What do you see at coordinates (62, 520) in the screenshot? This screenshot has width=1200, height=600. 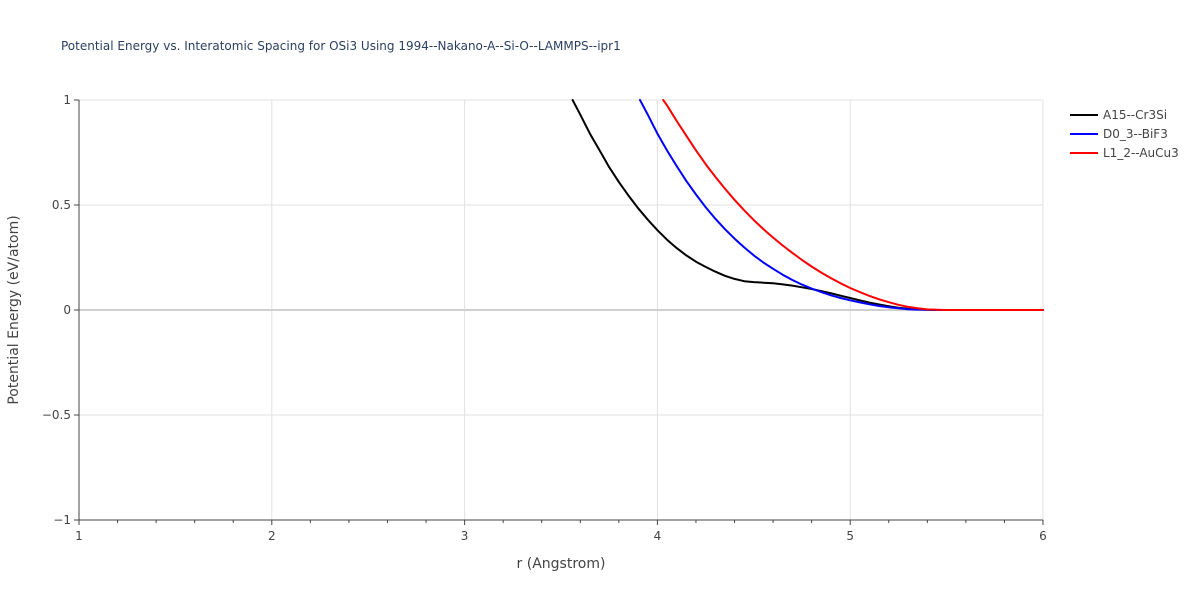 I see `y-tick-label: −1` at bounding box center [62, 520].